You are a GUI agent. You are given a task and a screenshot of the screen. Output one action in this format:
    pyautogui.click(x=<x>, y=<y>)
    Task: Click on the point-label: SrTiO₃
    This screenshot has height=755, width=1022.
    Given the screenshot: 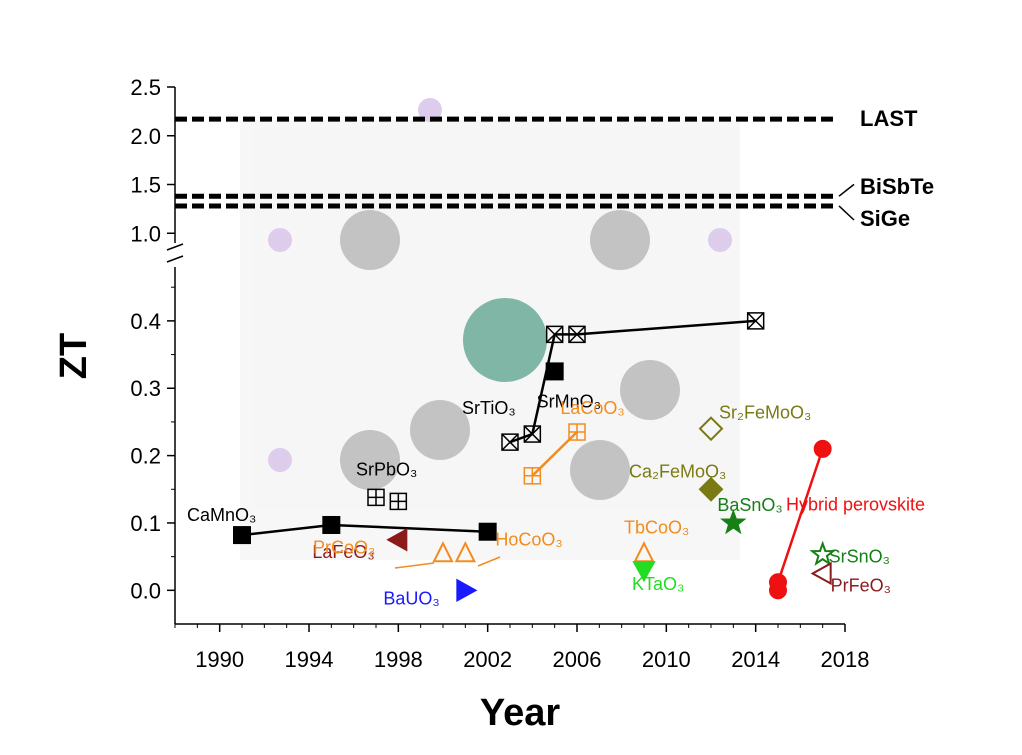 What is the action you would take?
    pyautogui.click(x=489, y=408)
    